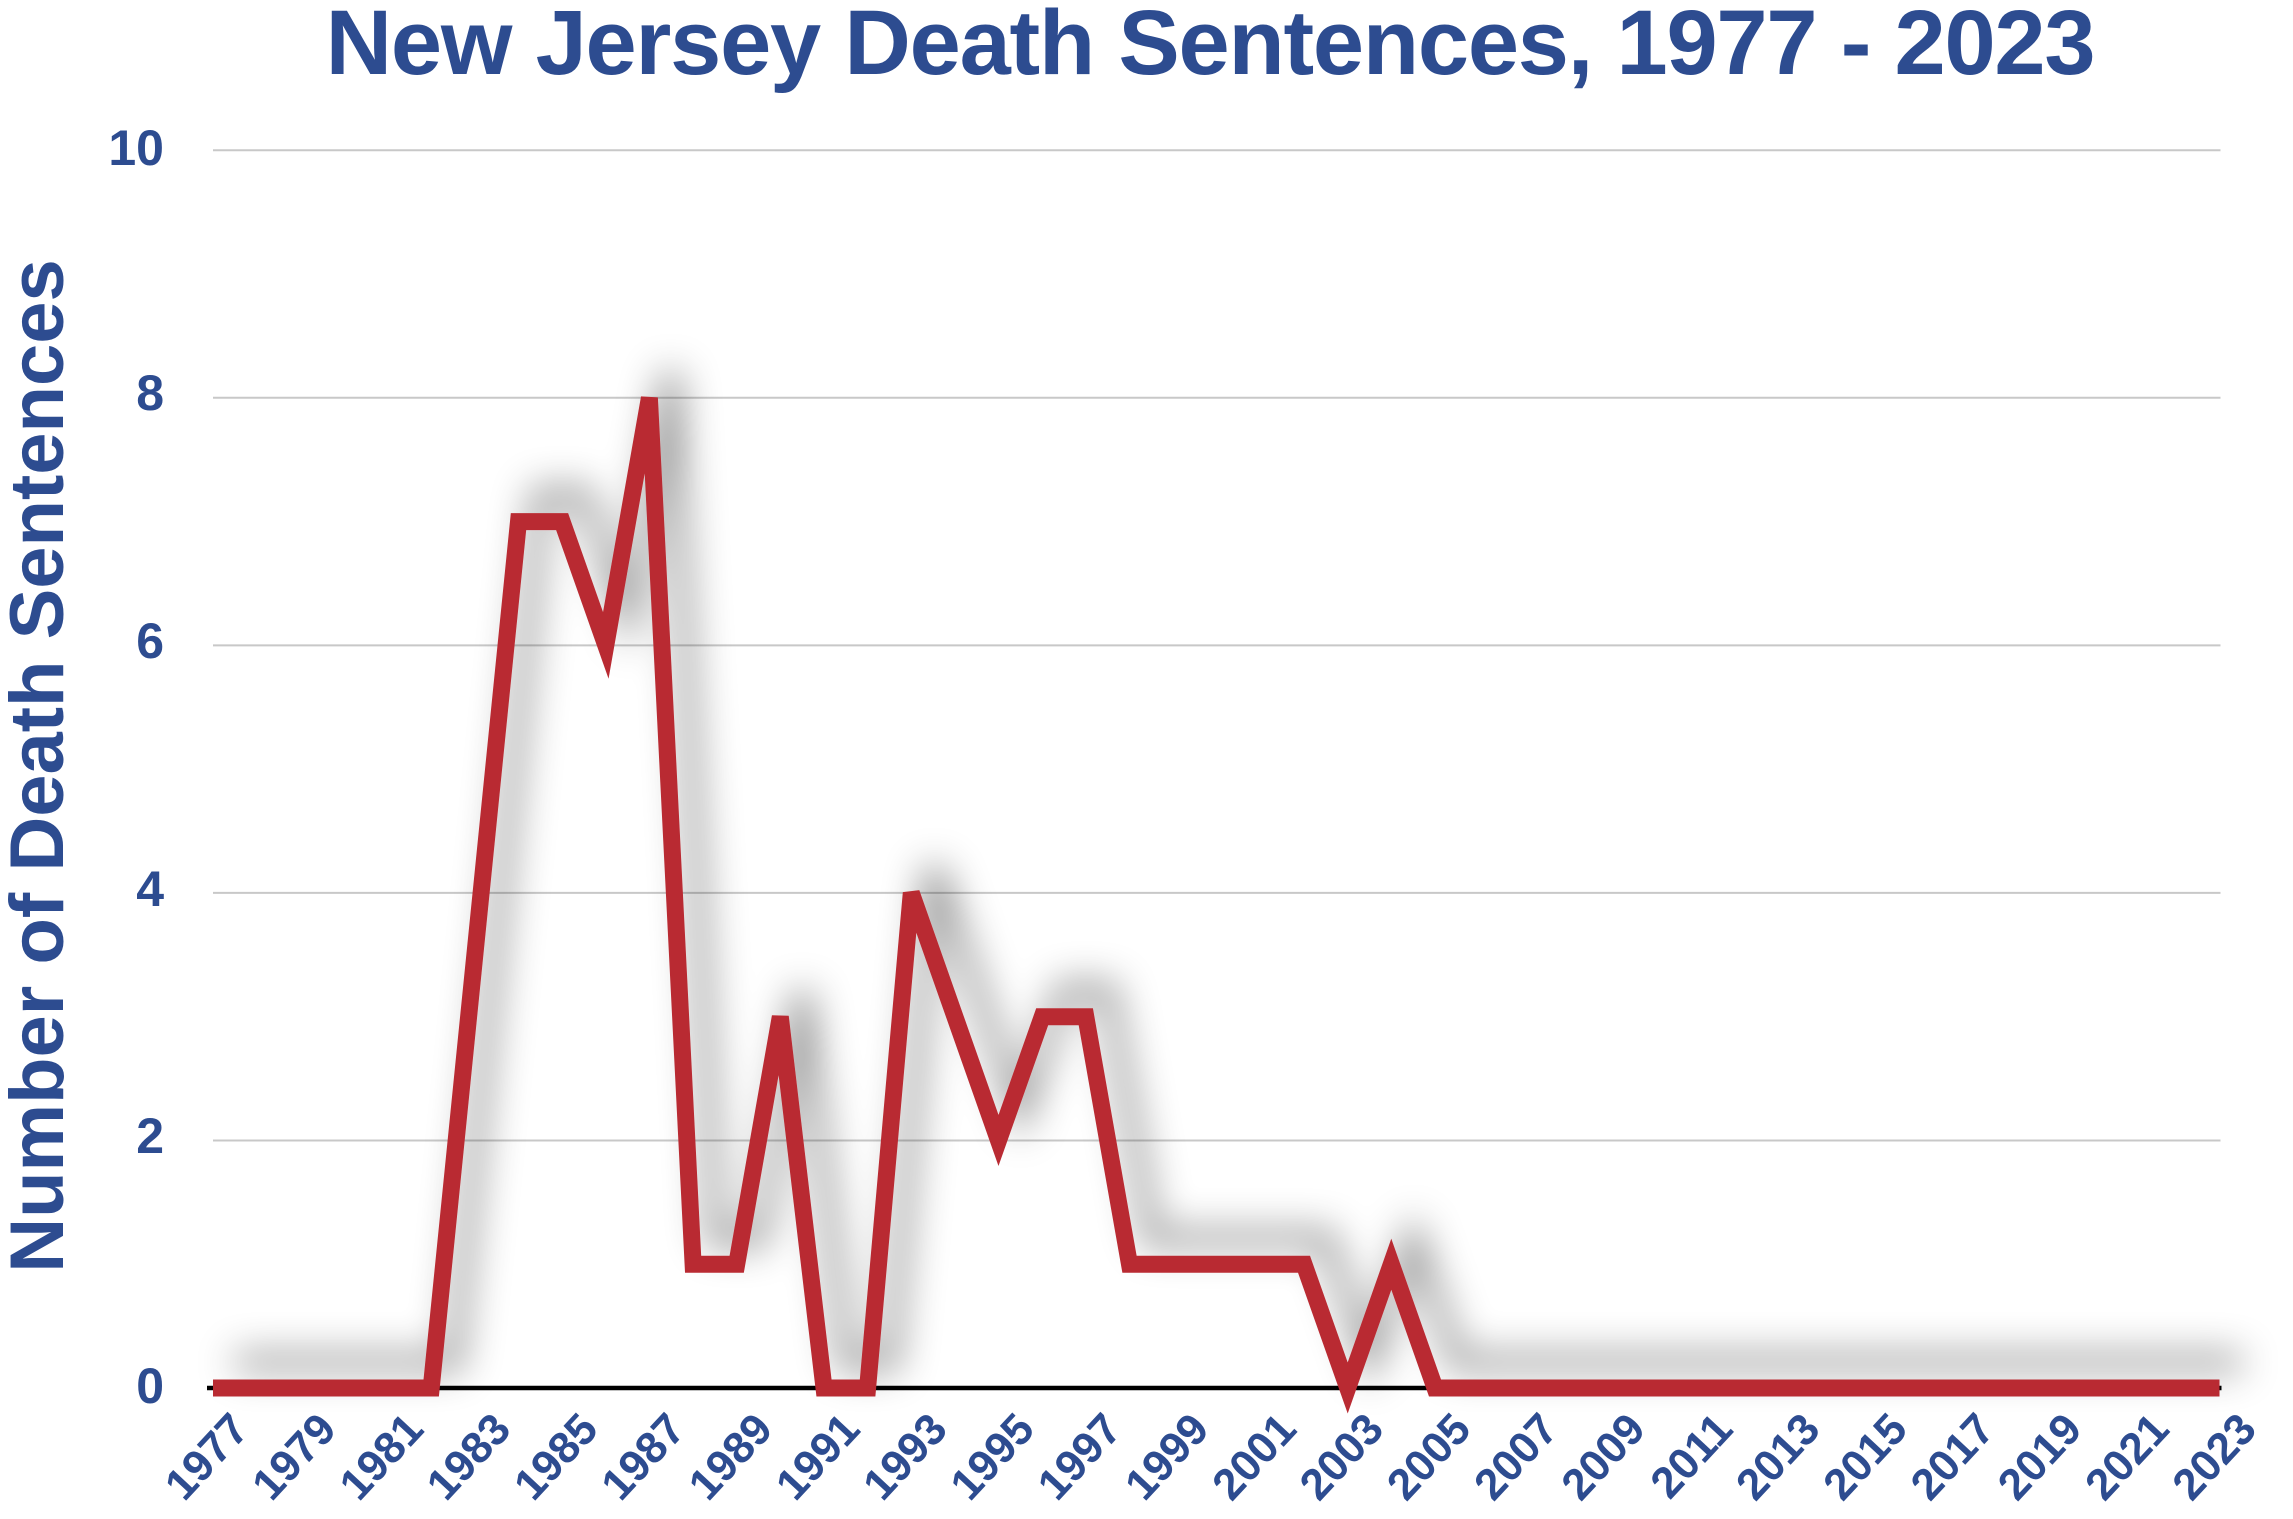  What do you see at coordinates (1210, 47) in the screenshot?
I see `svg-text:New Jersey Death Sentences, 19: New Jersey Death Sentences, 1977 - 2023` at bounding box center [1210, 47].